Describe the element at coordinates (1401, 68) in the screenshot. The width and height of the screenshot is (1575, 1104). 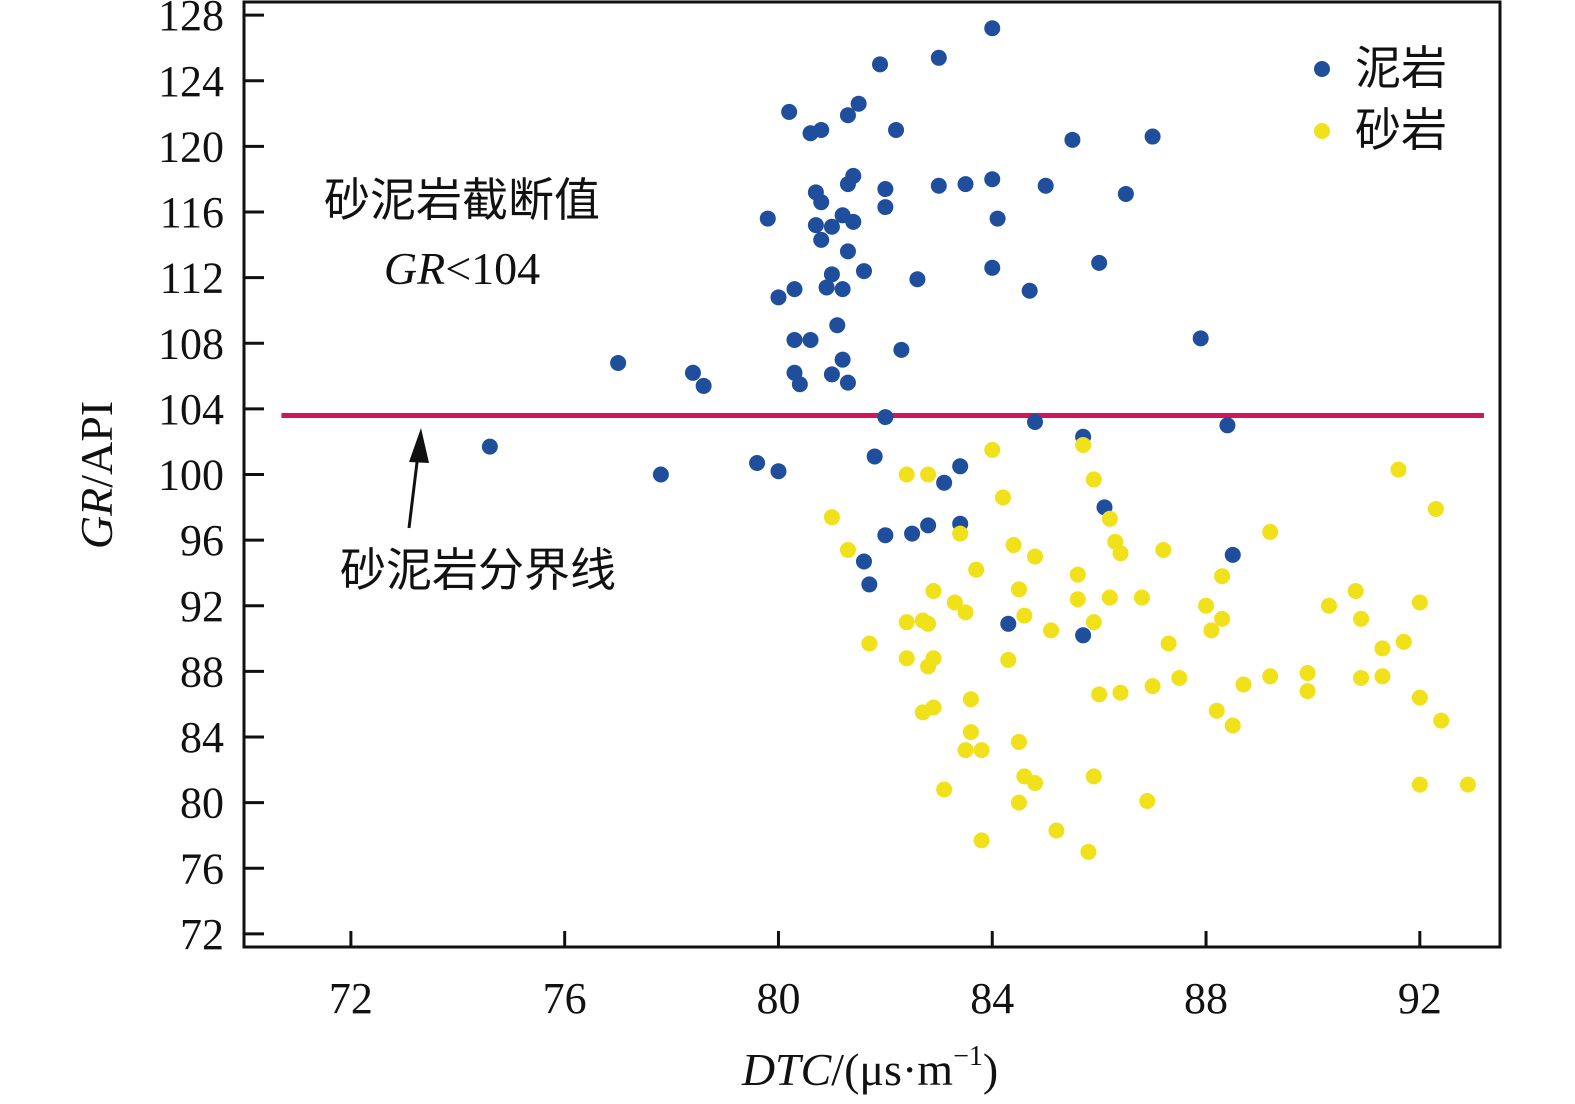
I see `legend-label-mudstone: 泥岩` at that location.